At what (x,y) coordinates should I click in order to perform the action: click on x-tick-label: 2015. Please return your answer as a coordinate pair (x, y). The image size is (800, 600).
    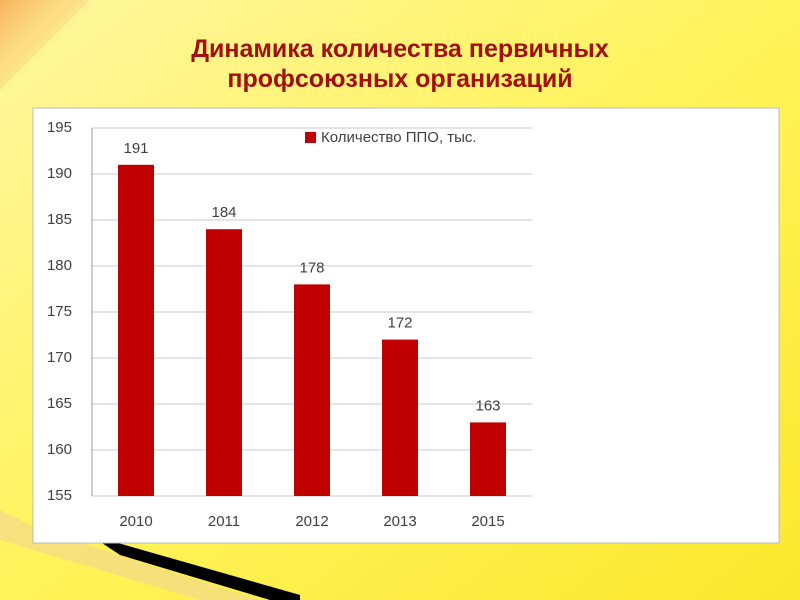
    Looking at the image, I should click on (487, 521).